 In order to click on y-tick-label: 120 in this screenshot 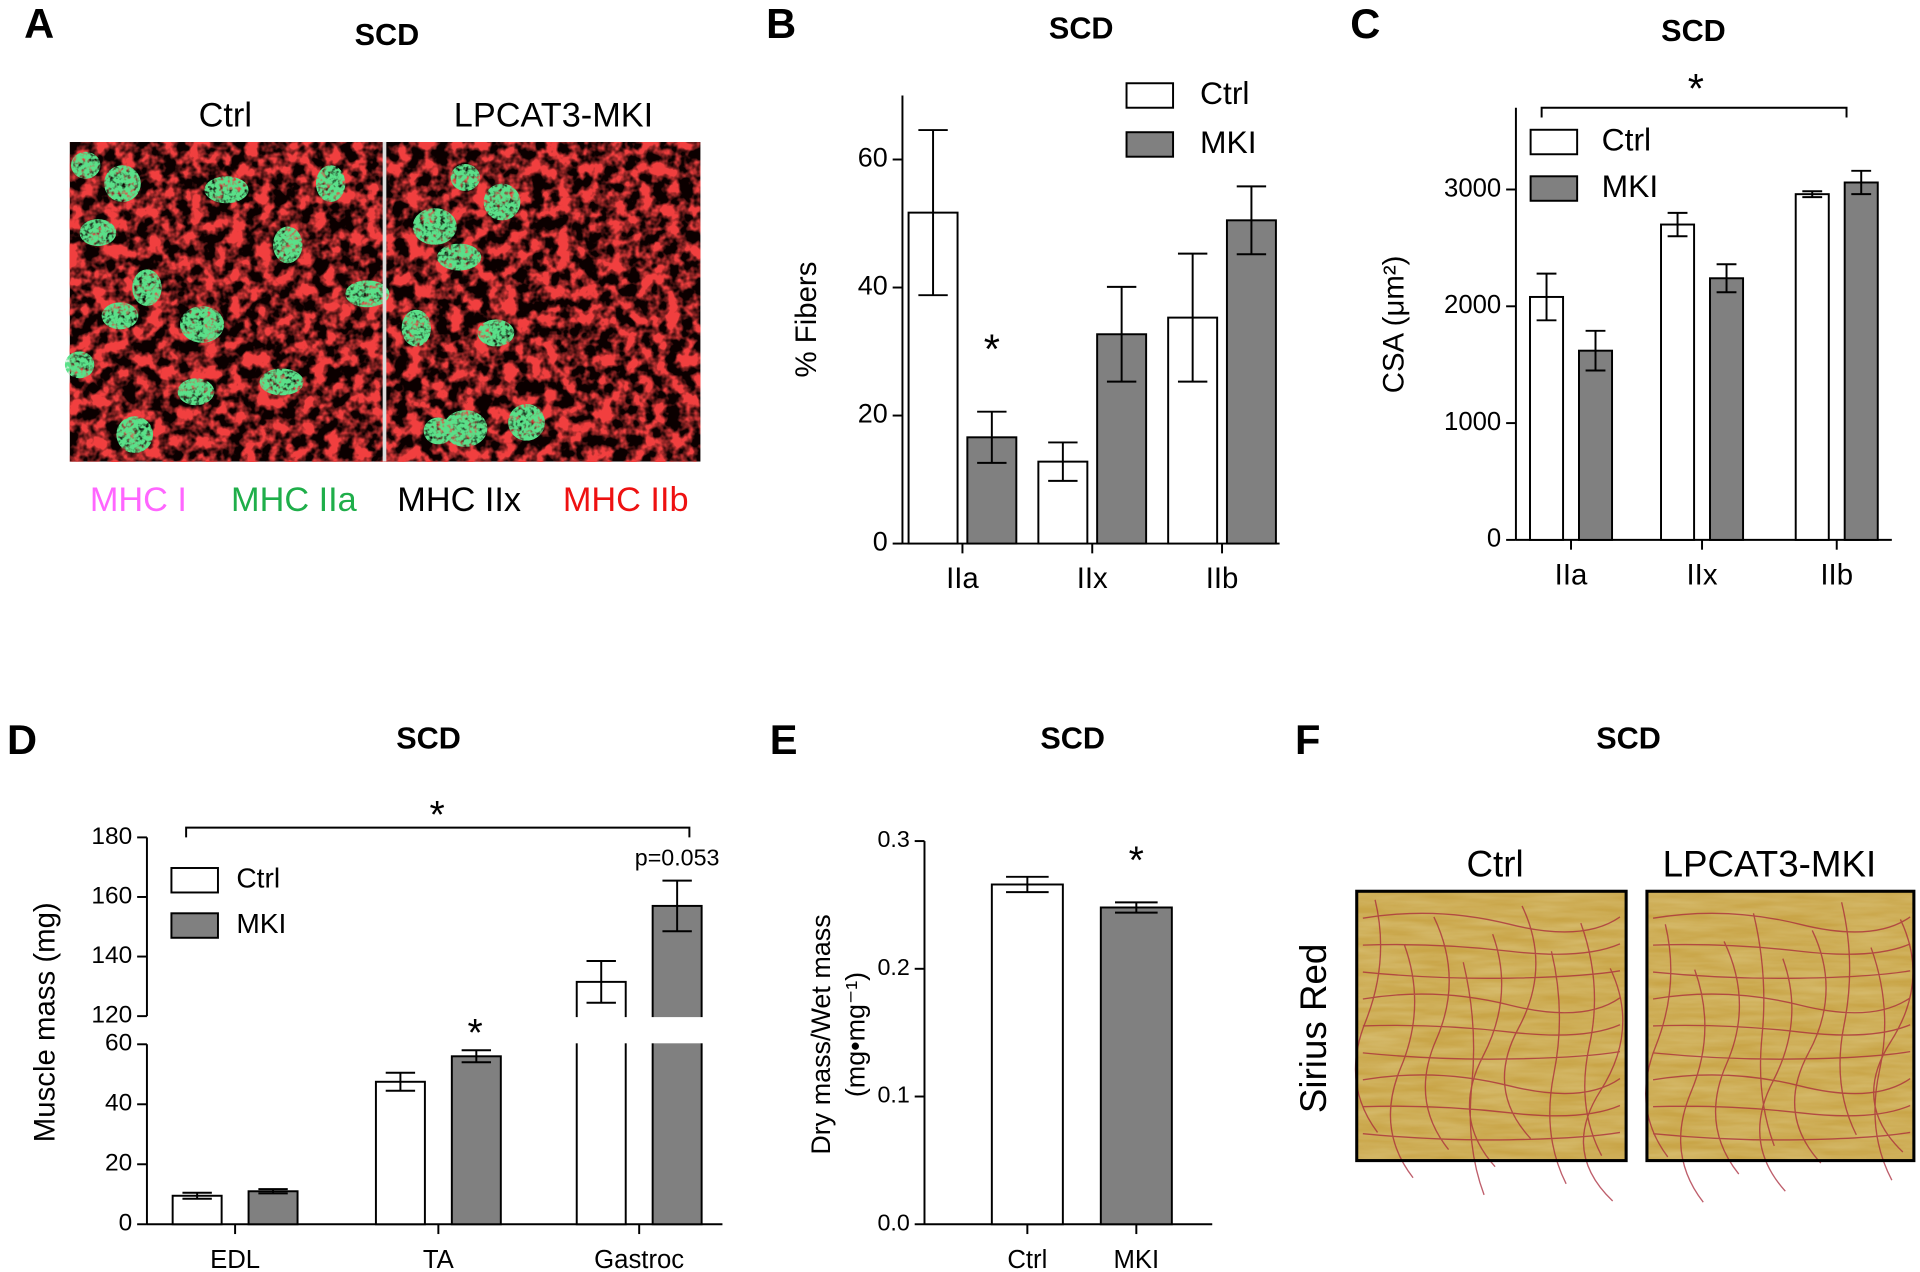, I will do `click(111, 1015)`.